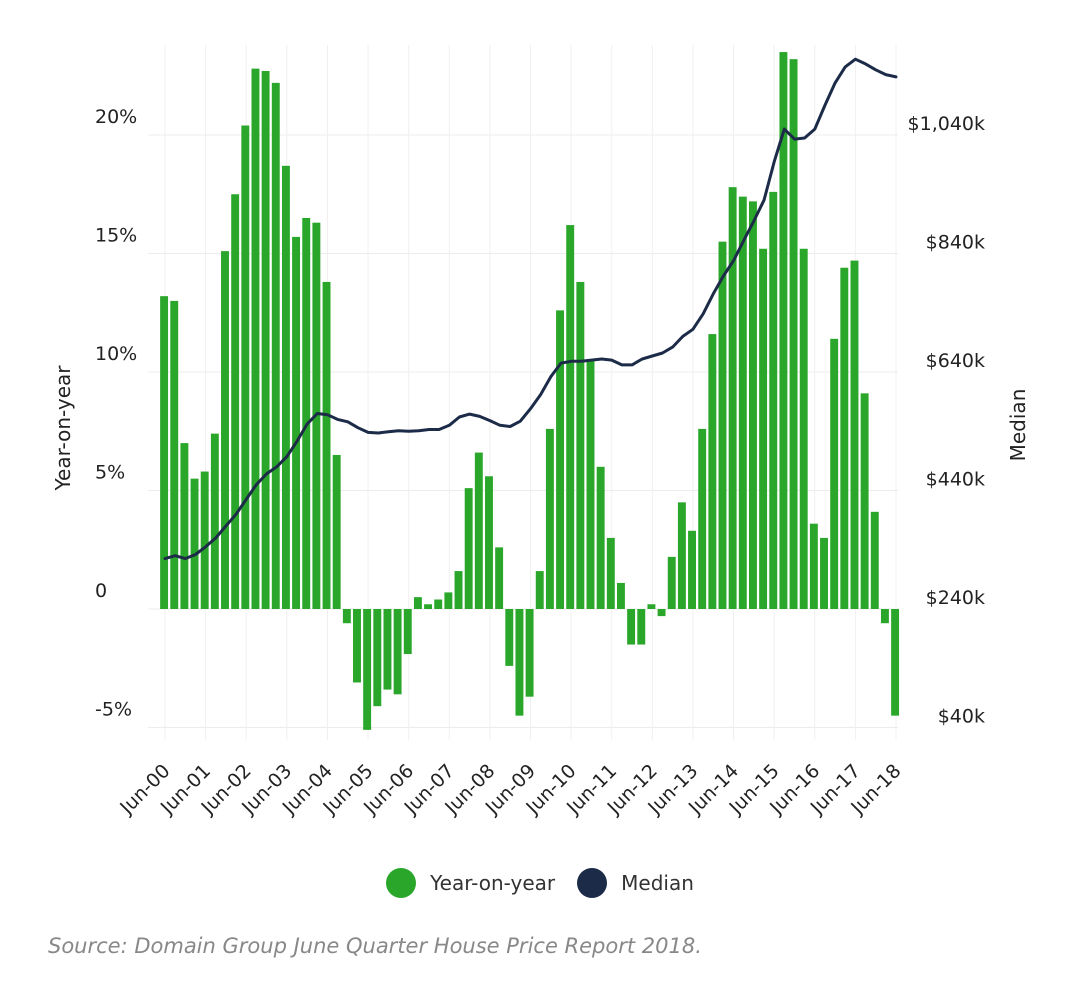 The image size is (1080, 1005). I want to click on left-tick-label: 0, so click(101, 591).